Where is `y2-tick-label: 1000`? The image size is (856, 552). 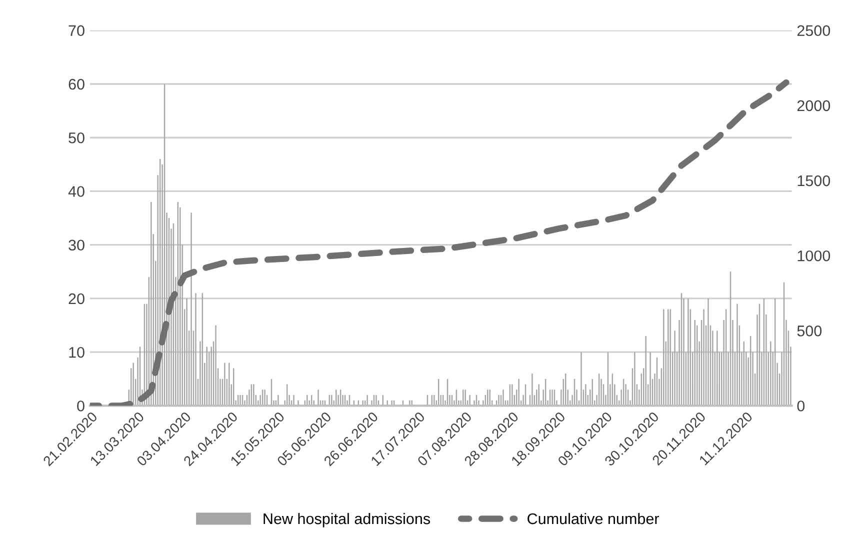
y2-tick-label: 1000 is located at coordinates (814, 256).